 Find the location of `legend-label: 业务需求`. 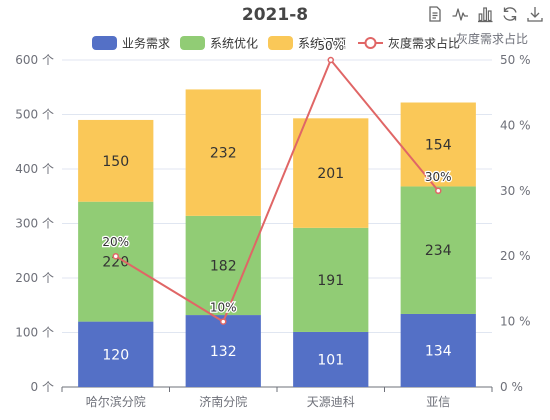

legend-label: 业务需求 is located at coordinates (146, 43).